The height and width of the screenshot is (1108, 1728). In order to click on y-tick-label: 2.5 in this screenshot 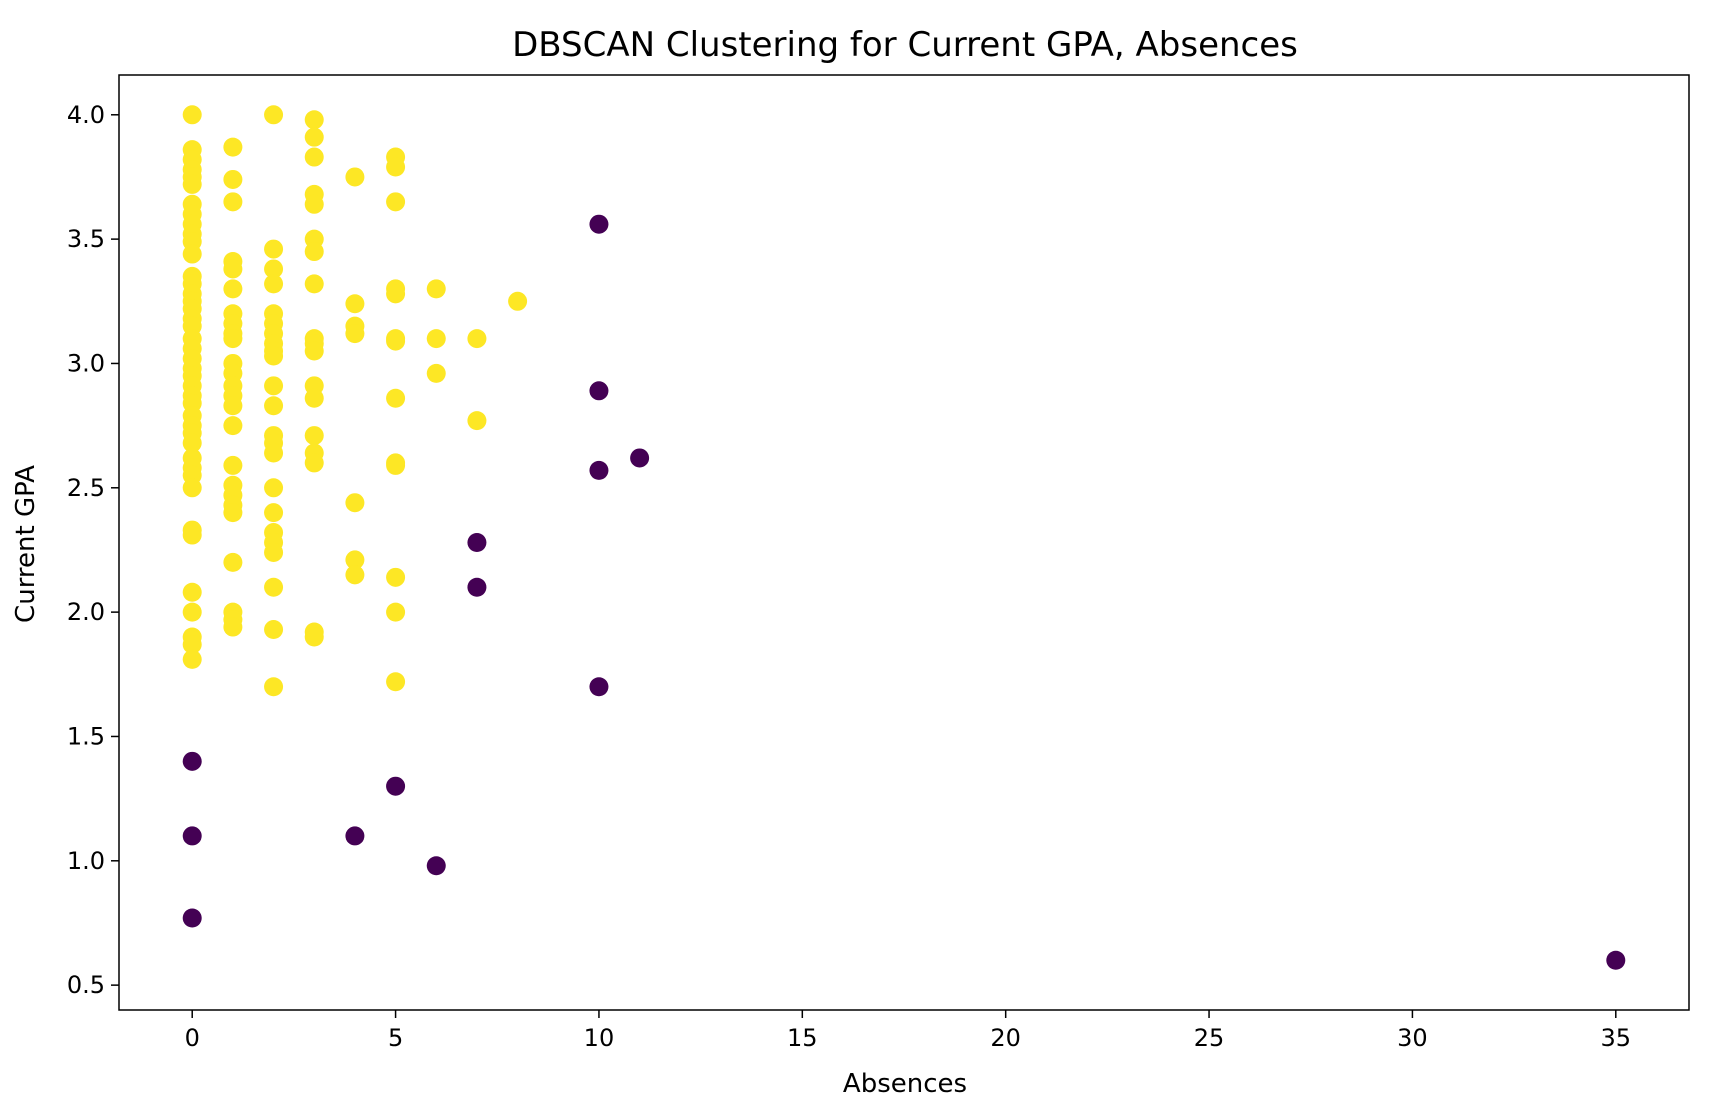, I will do `click(86, 488)`.